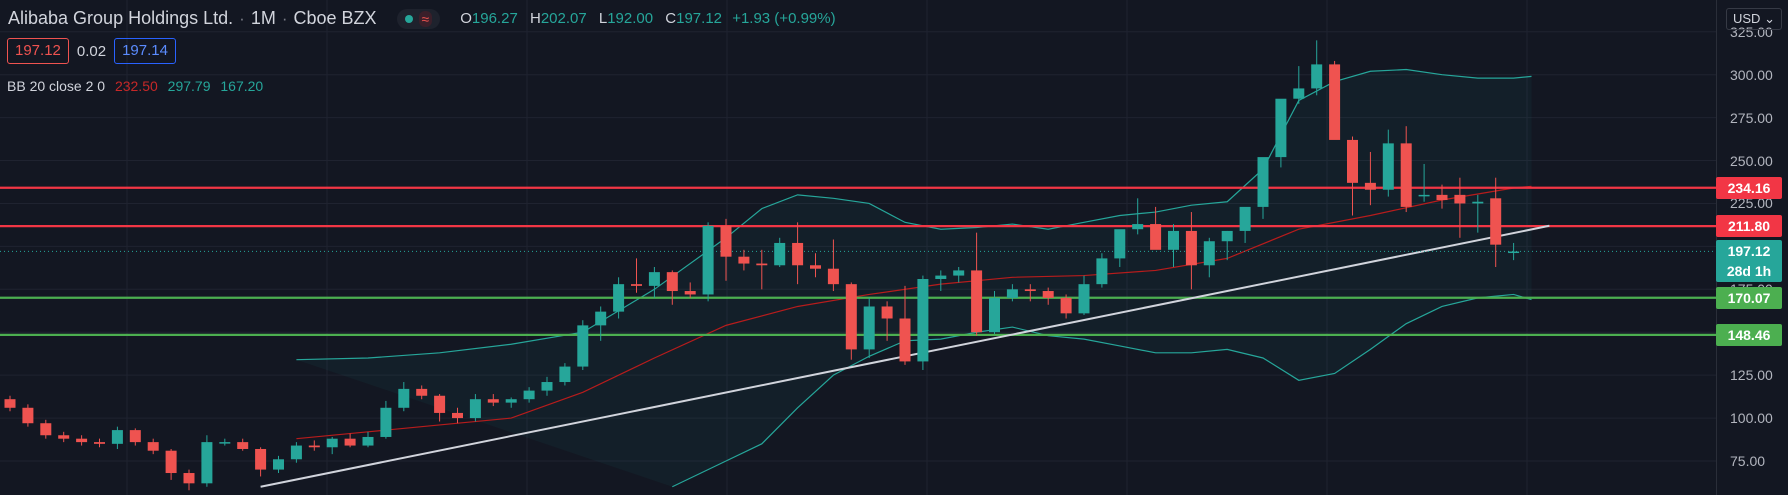 This screenshot has width=1788, height=495. Describe the element at coordinates (335, 18) in the screenshot. I see `exchange-label: Cboe BZX` at that location.